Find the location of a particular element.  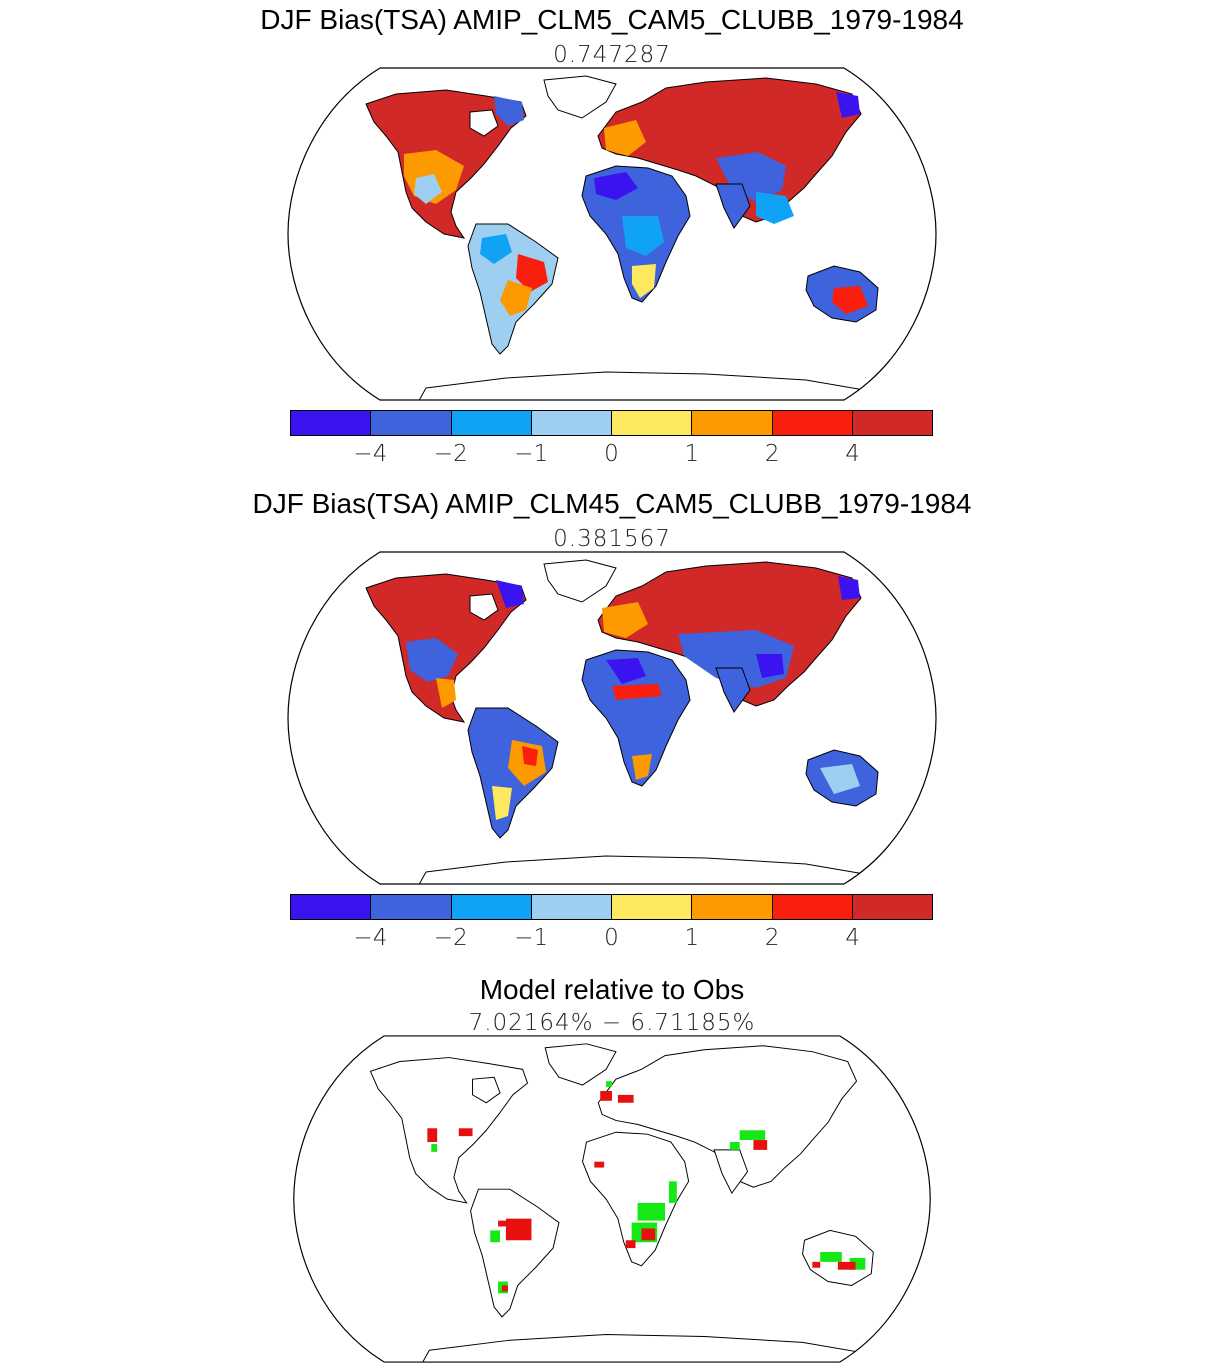

panel-subtitle: 7.02164% − 6.71185% is located at coordinates (612, 1023).